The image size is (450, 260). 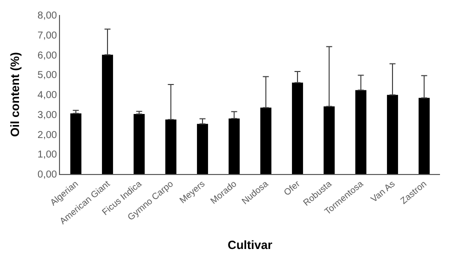 I want to click on y-tick-label: 8,00, so click(x=48, y=16).